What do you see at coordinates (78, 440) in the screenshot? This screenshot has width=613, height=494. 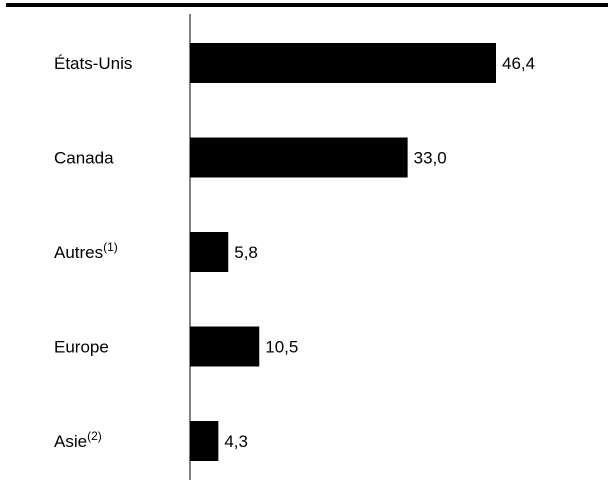 I see `category-label: Asie(2)` at bounding box center [78, 440].